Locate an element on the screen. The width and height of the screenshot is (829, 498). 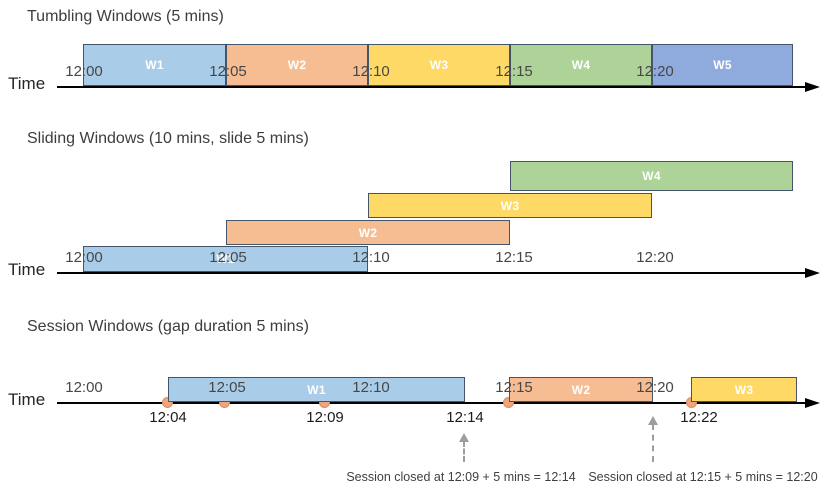
event-time-label: 12:22 is located at coordinates (699, 417).